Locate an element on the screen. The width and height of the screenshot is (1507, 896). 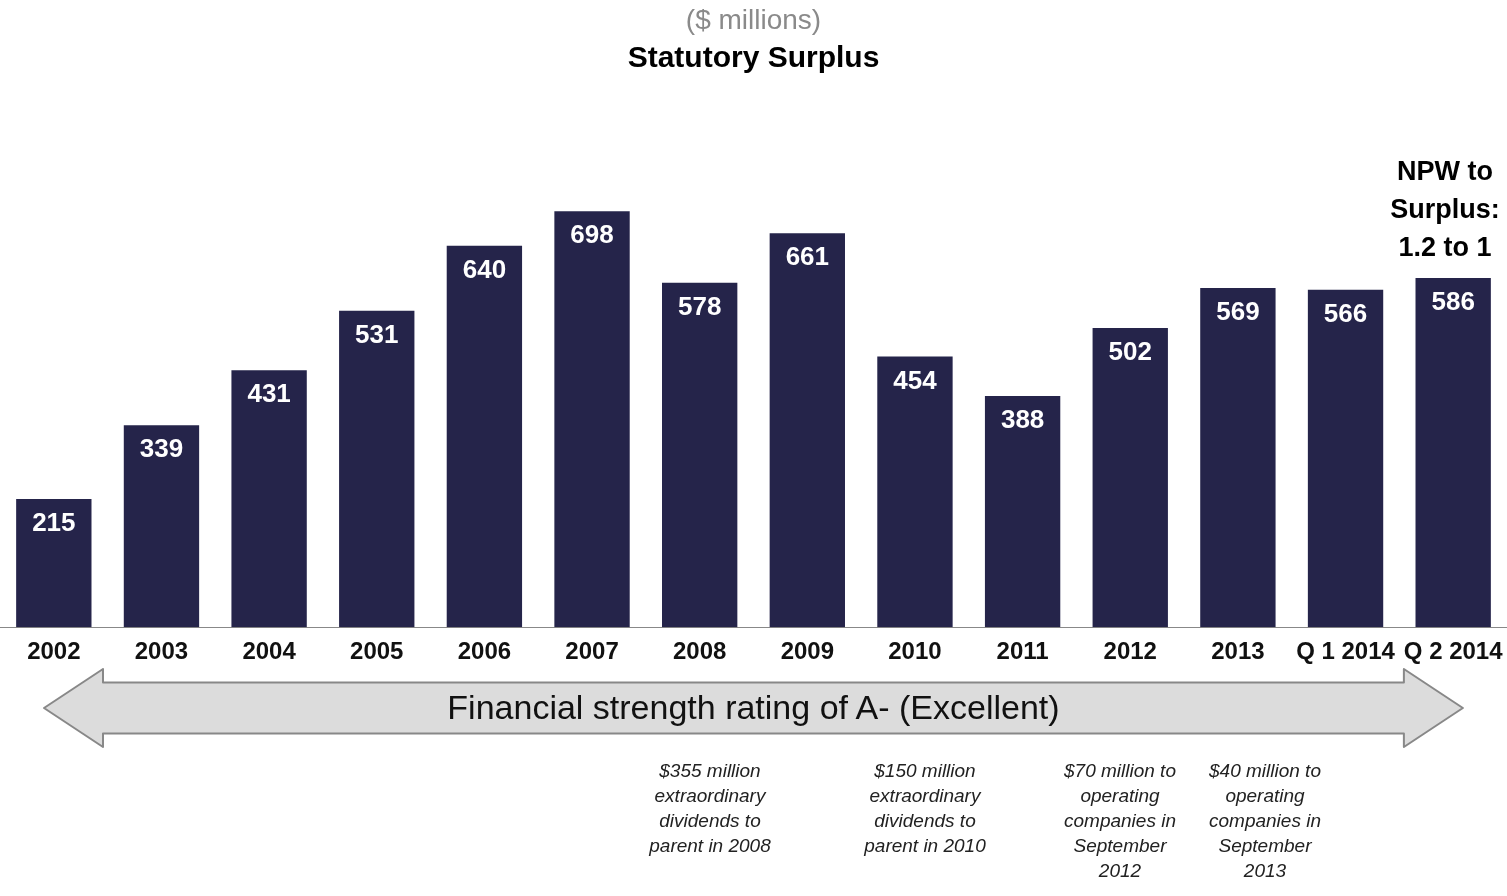
data-label: 661 is located at coordinates (807, 256).